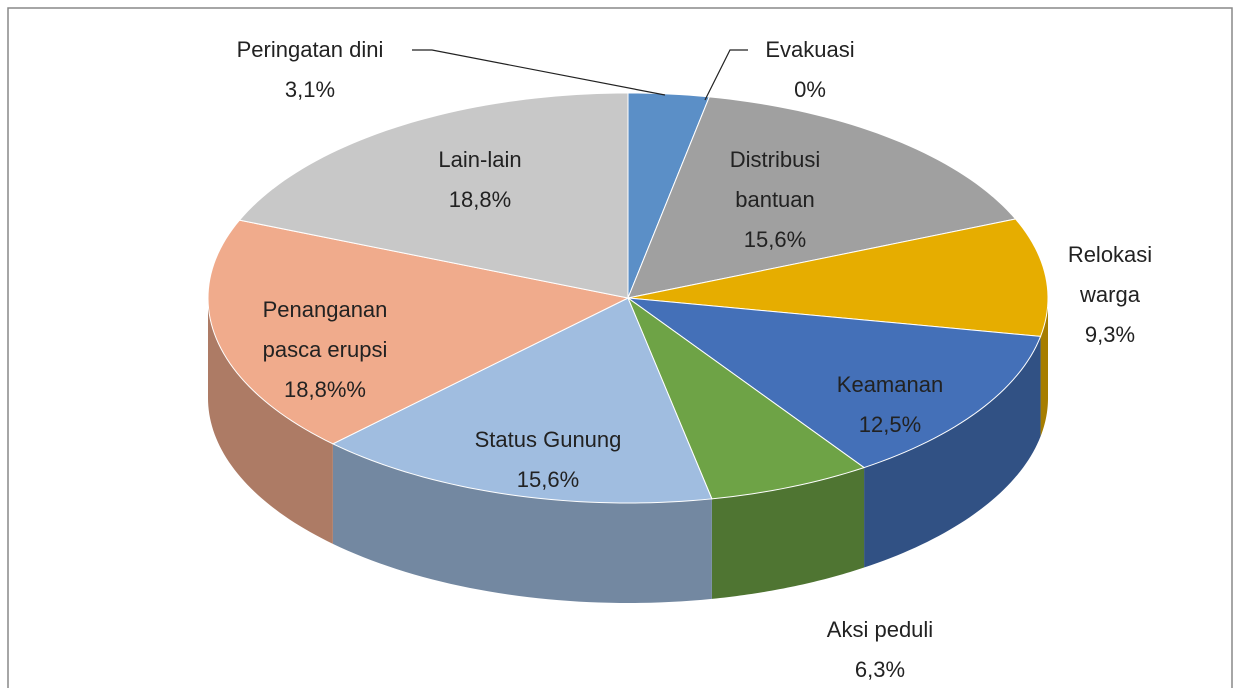 Image resolution: width=1241 pixels, height=688 pixels. I want to click on slice-value: 18,8%, so click(480, 199).